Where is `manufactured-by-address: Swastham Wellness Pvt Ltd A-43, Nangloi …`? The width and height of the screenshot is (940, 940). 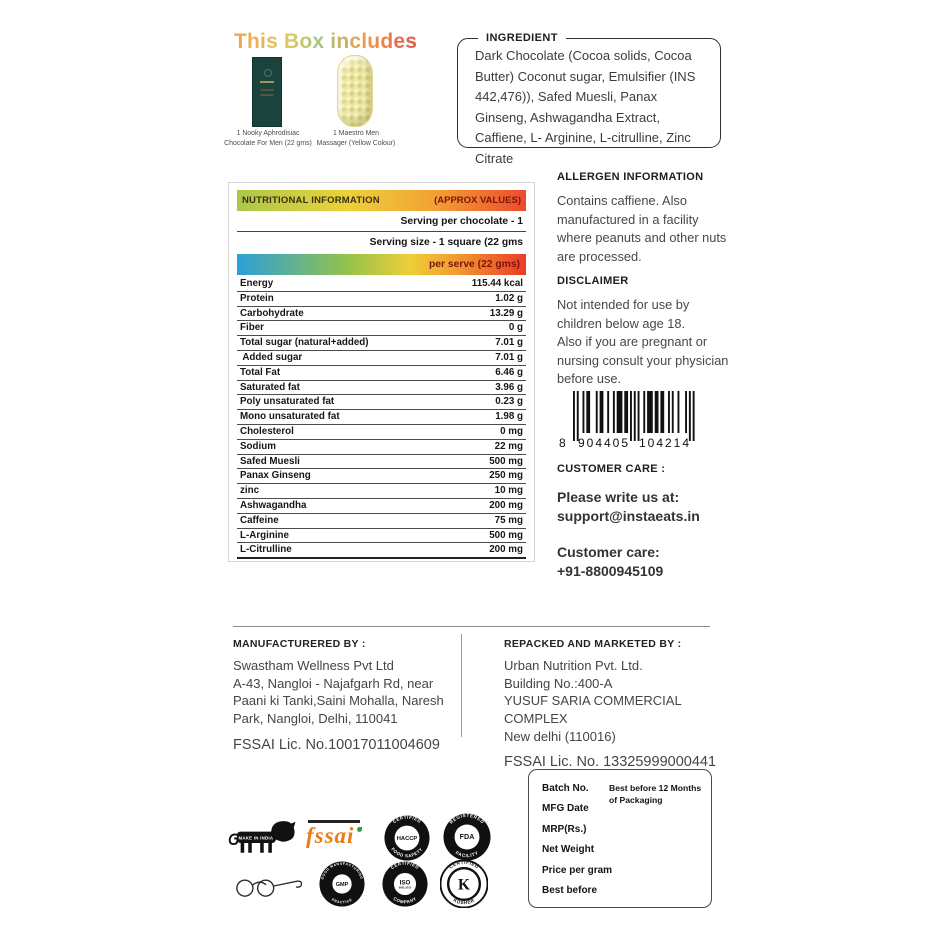
manufactured-by-address: Swastham Wellness Pvt Ltd A-43, Nangloi … is located at coordinates (338, 692).